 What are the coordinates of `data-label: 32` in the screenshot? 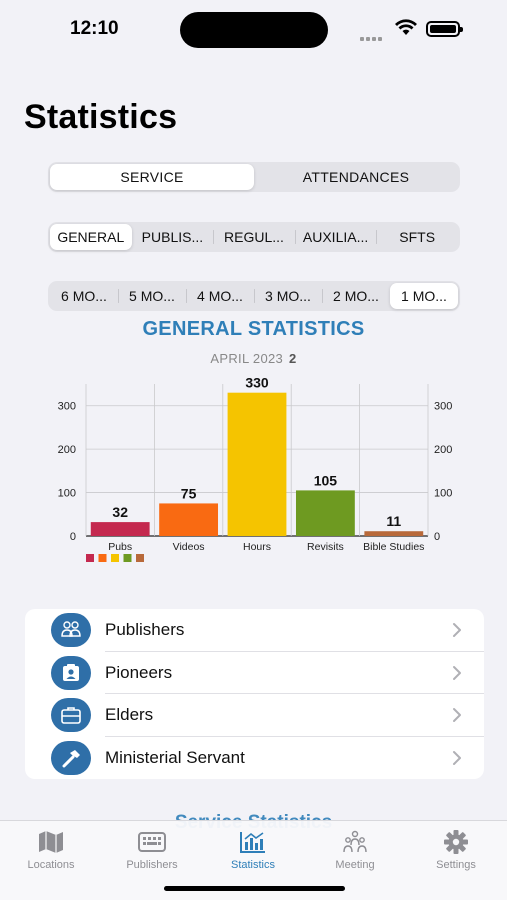 It's located at (120, 512).